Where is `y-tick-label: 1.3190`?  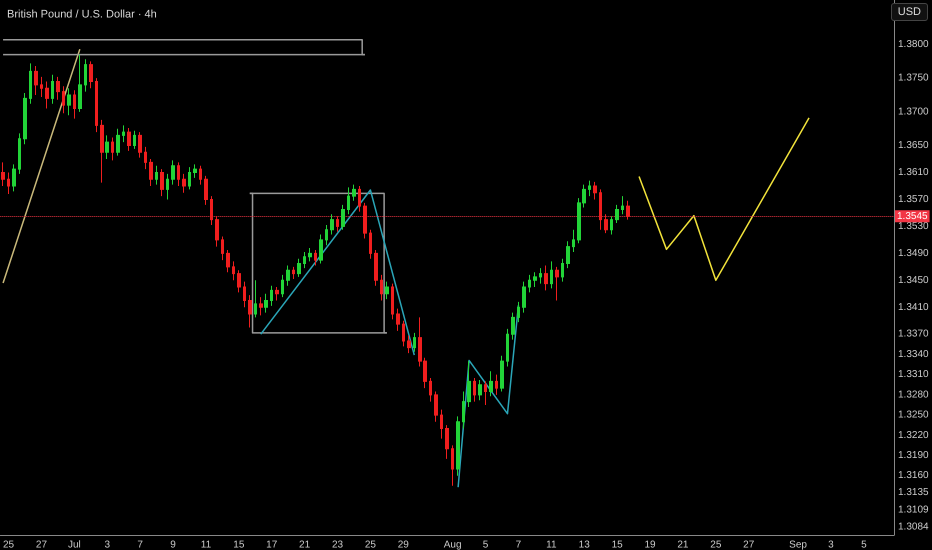
y-tick-label: 1.3190 is located at coordinates (914, 455).